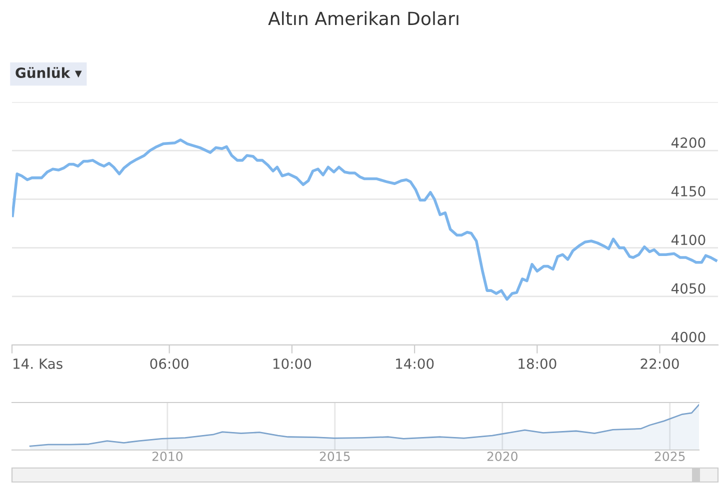 The height and width of the screenshot is (486, 728). Describe the element at coordinates (167, 457) in the screenshot. I see `x-tick-label: 2010` at that location.